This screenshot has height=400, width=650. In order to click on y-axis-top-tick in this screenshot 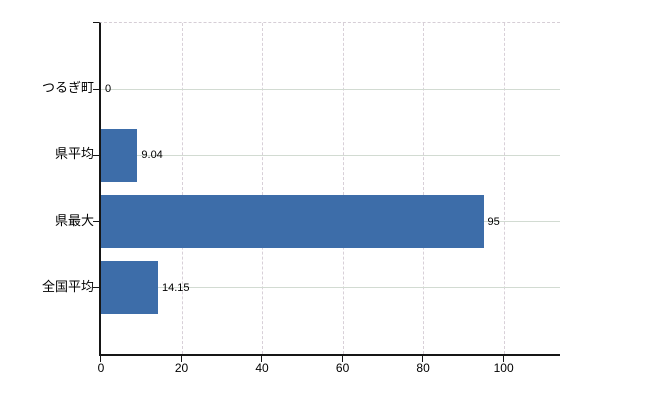, I will do `click(96, 22)`.